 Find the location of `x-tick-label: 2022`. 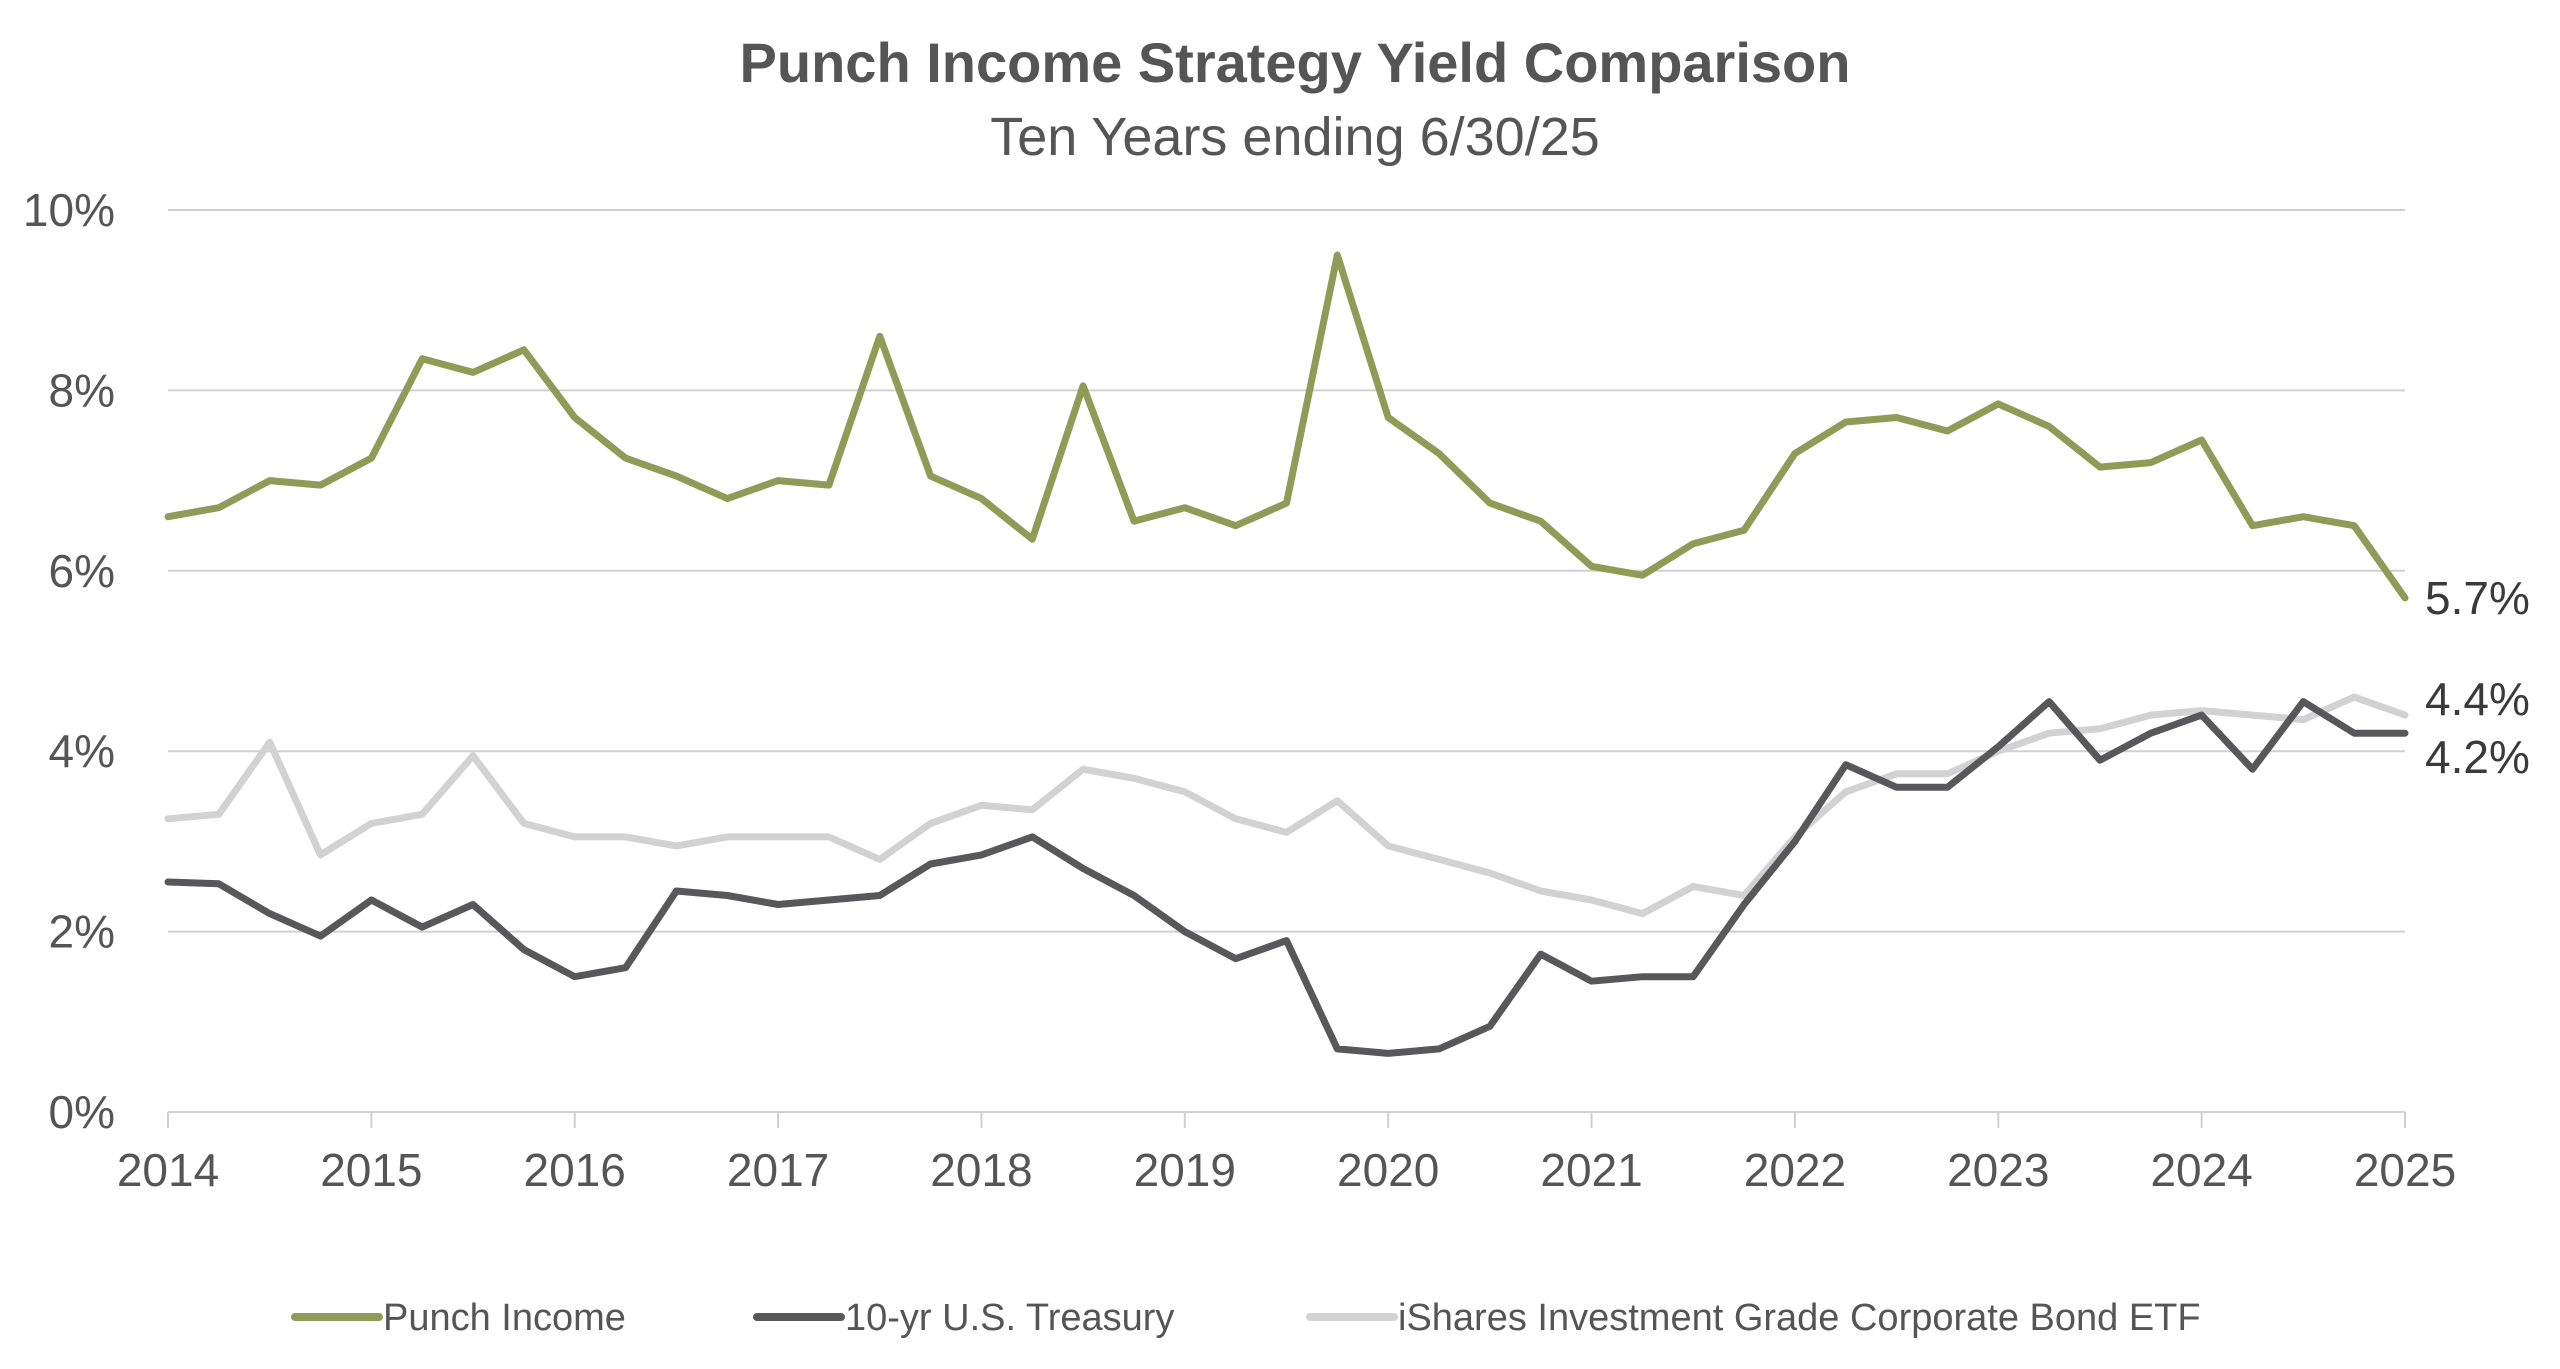

x-tick-label: 2022 is located at coordinates (1795, 1170).